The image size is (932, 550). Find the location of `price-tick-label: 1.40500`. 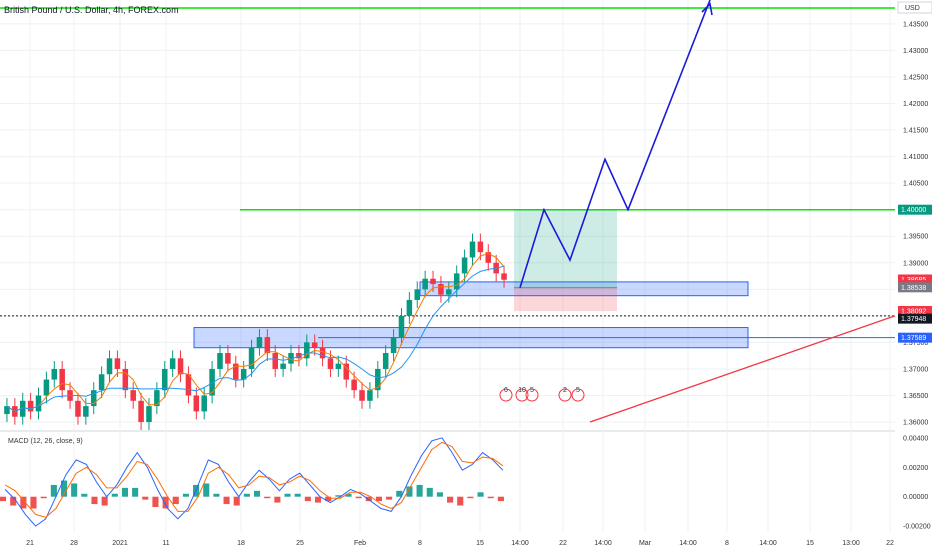

price-tick-label: 1.40500 is located at coordinates (915, 184).